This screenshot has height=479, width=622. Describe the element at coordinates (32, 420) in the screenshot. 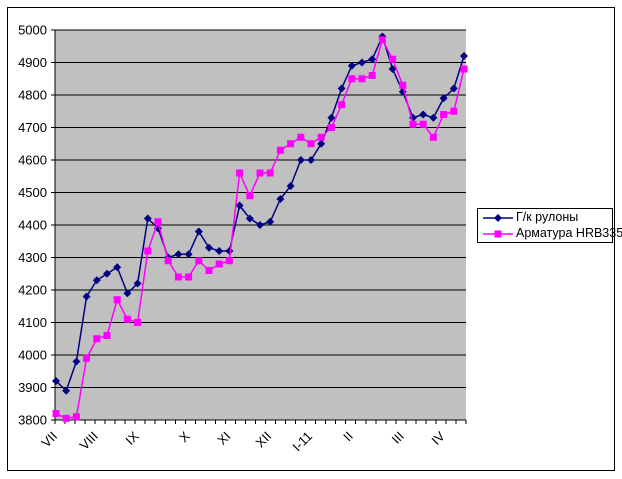

I see `svg-text: 3800` at that location.